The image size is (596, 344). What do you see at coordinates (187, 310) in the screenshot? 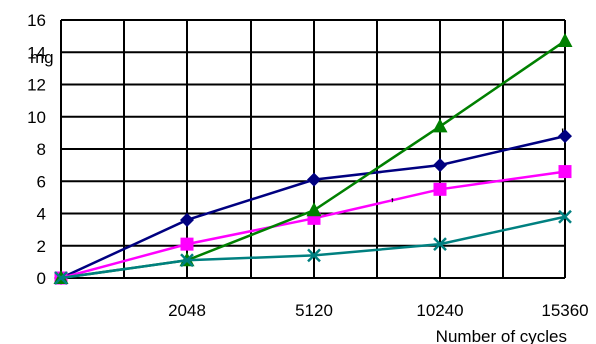
I see `x-tick-label: 2048` at bounding box center [187, 310].